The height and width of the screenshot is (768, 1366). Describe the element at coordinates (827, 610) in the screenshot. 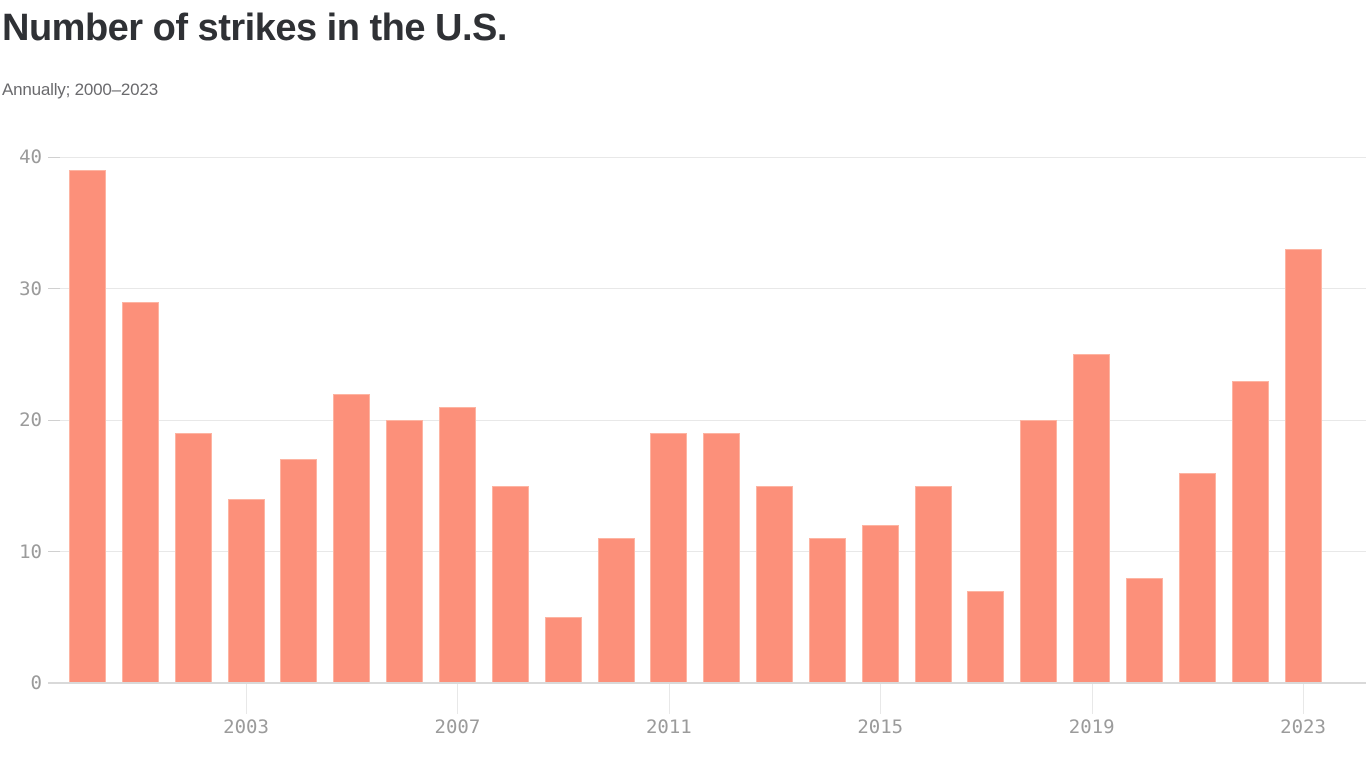

I see `bar-2014` at that location.